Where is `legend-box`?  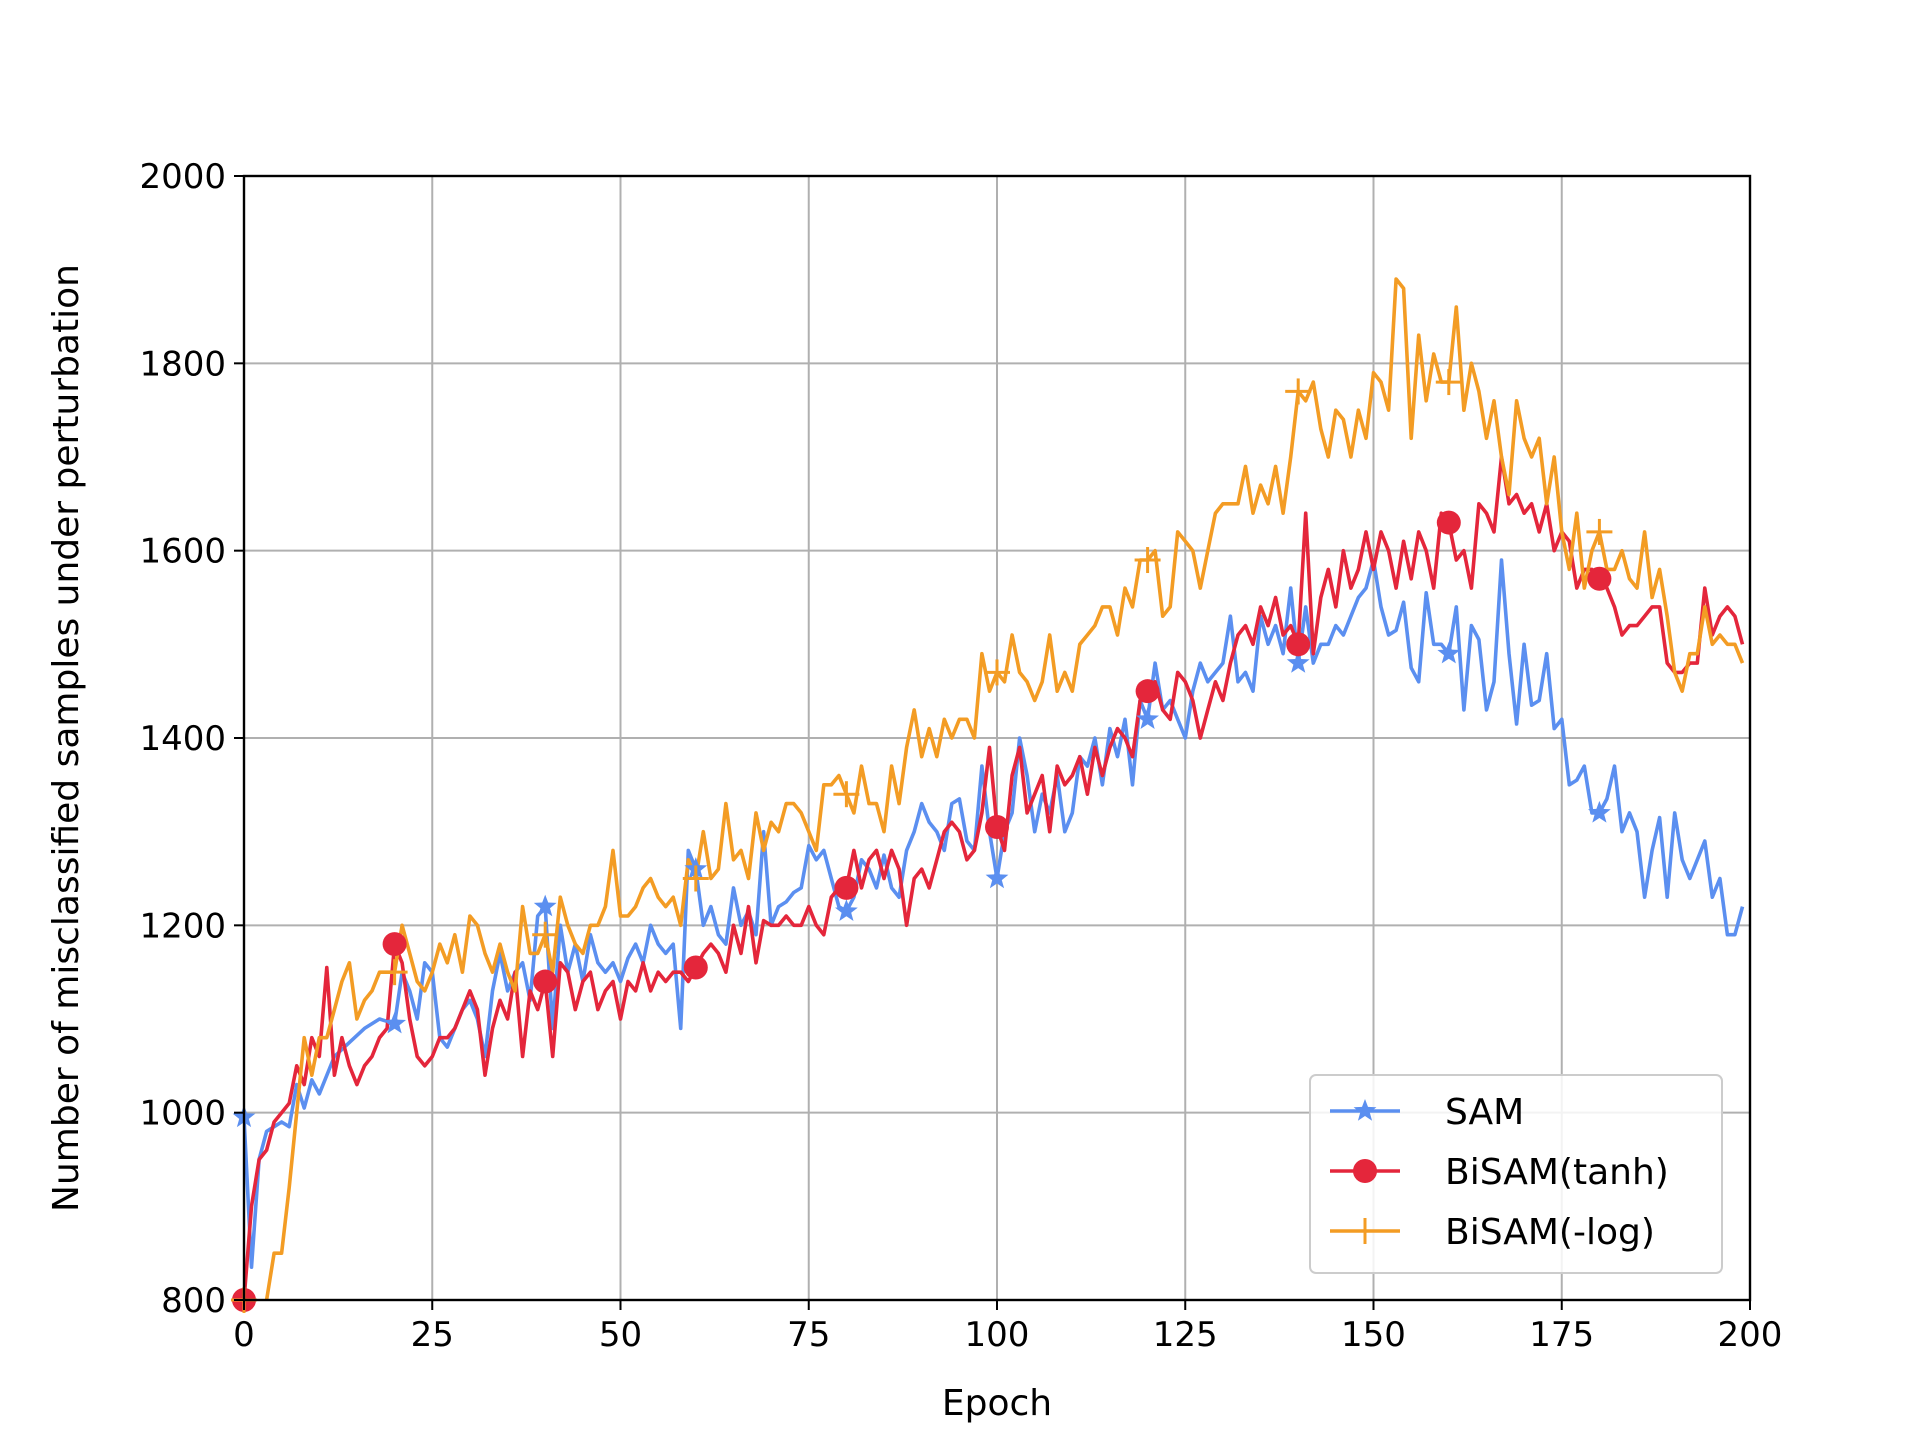
legend-box is located at coordinates (1516, 1174).